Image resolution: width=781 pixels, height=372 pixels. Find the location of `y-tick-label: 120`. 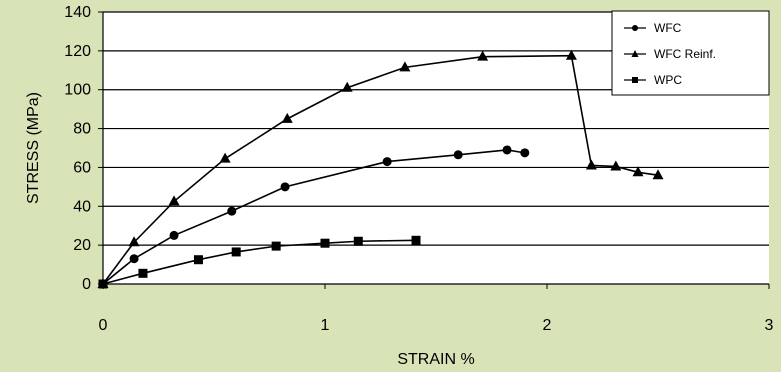

y-tick-label: 120 is located at coordinates (77, 51).